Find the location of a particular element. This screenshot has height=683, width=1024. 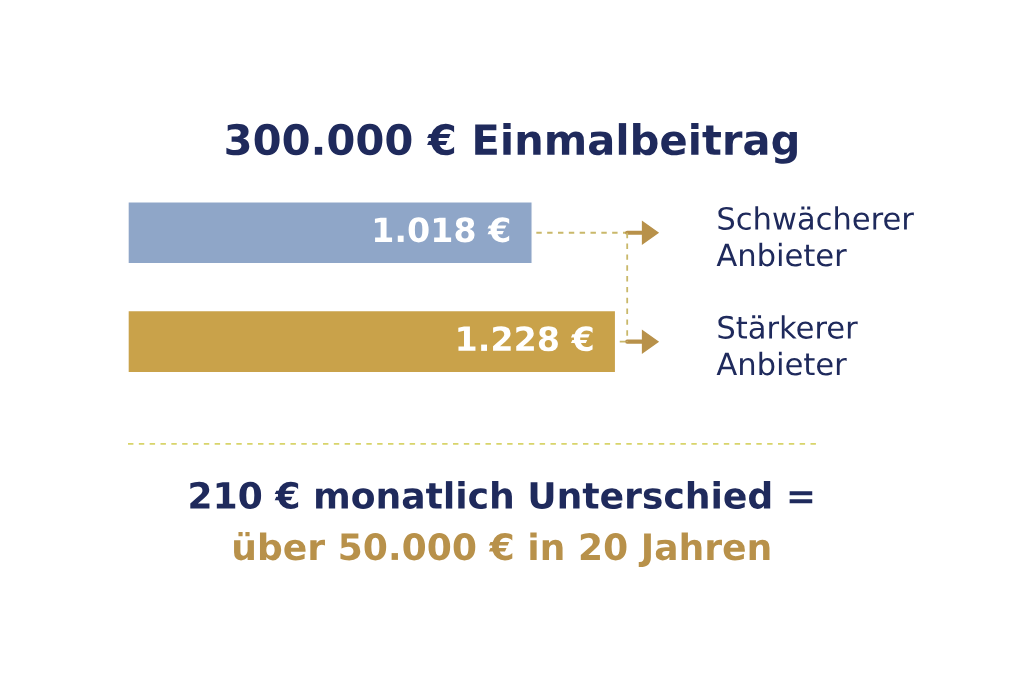

y-tick-label: Schwächerer Anbieter is located at coordinates (815, 236).